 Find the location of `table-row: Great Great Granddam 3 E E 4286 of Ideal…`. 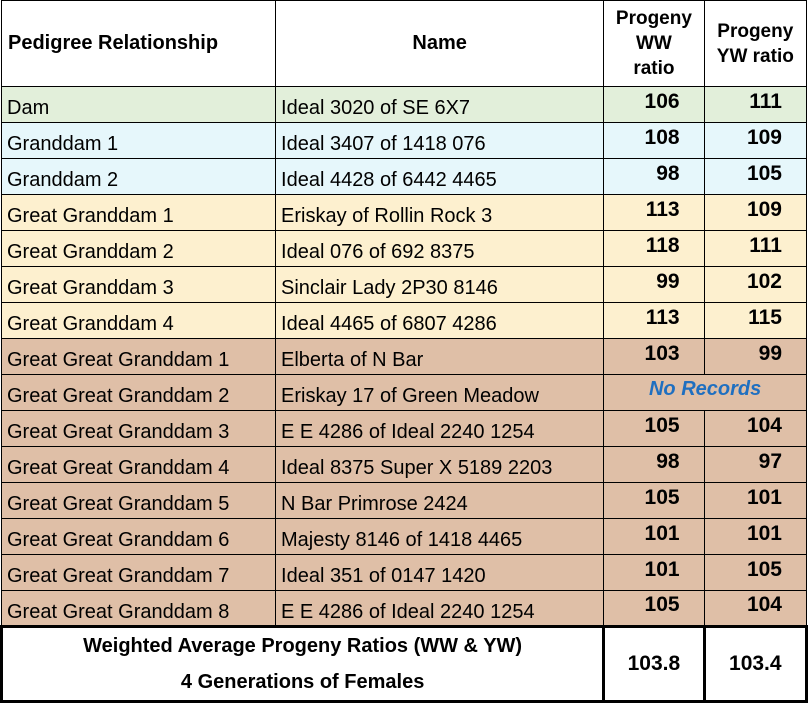

table-row: Great Great Granddam 3 E E 4286 of Ideal… is located at coordinates (404, 428).